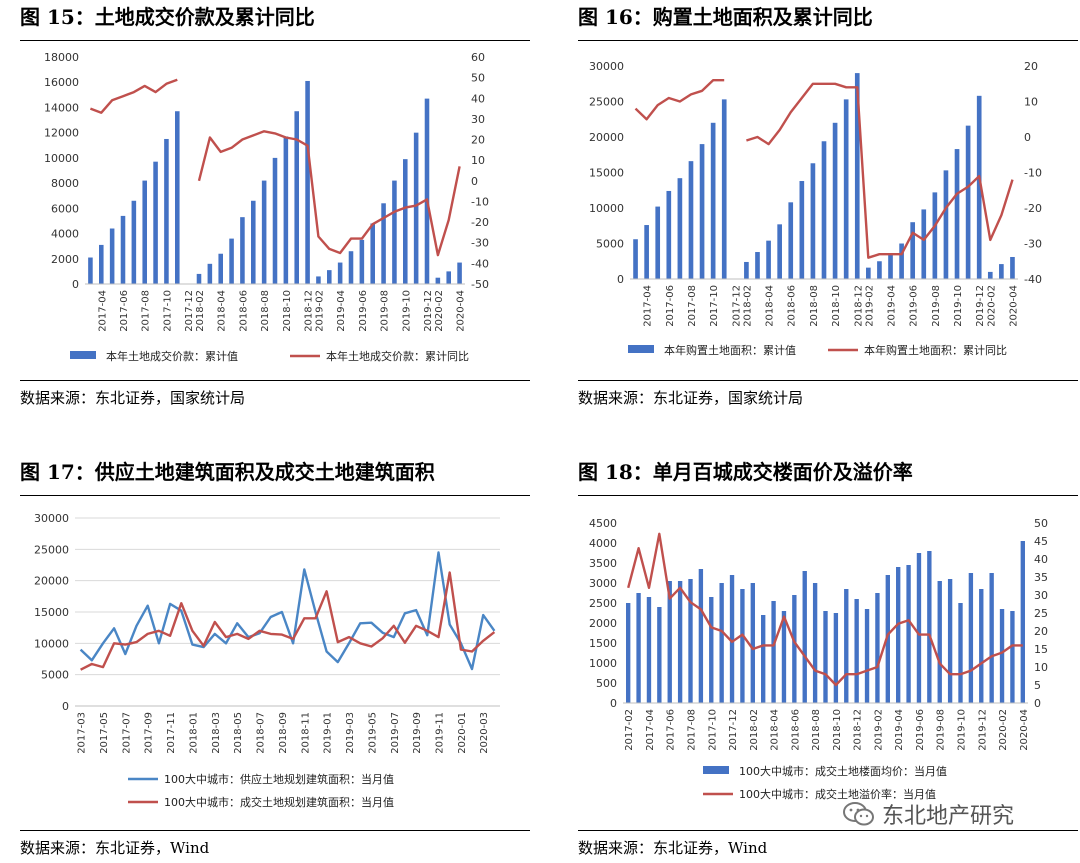 The width and height of the screenshot is (1080, 863). Describe the element at coordinates (928, 814) in the screenshot. I see `watermark: 东北地产研究` at that location.